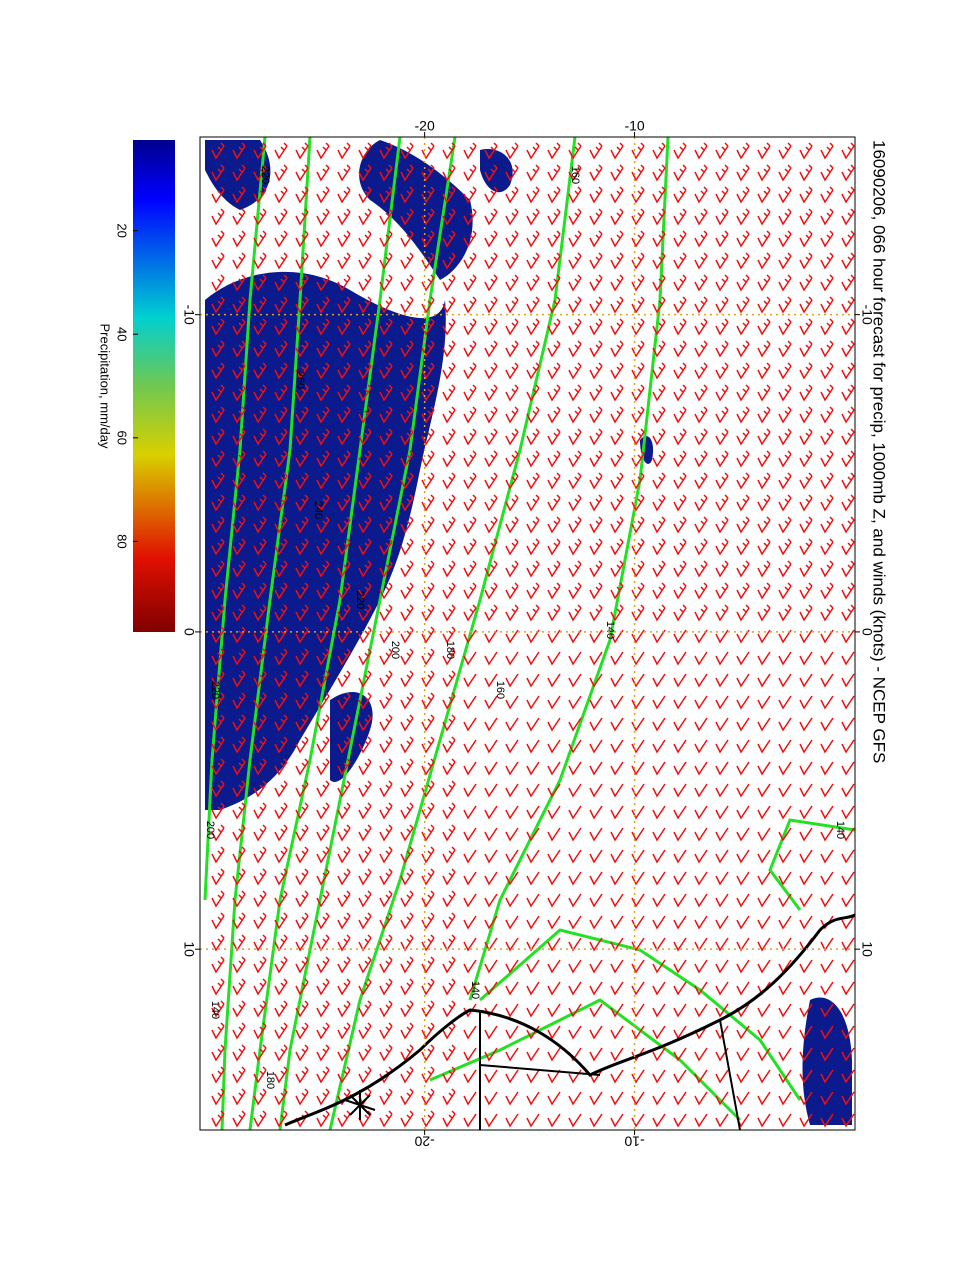  Describe the element at coordinates (867, 632) in the screenshot. I see `x-tick-label: 0` at that location.